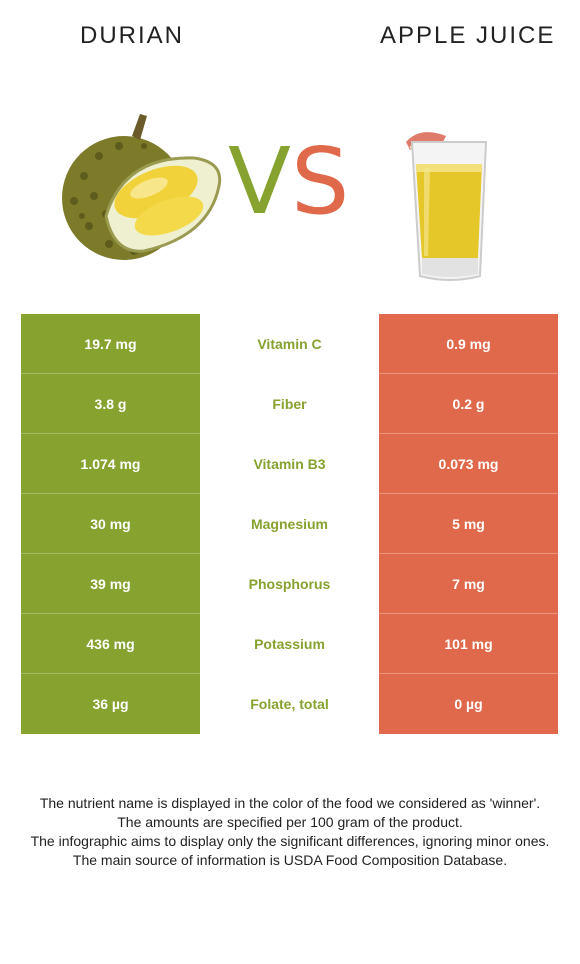 Image resolution: width=580 pixels, height=964 pixels. I want to click on table-row: 436 mg Potassium 101 mg, so click(289, 644).